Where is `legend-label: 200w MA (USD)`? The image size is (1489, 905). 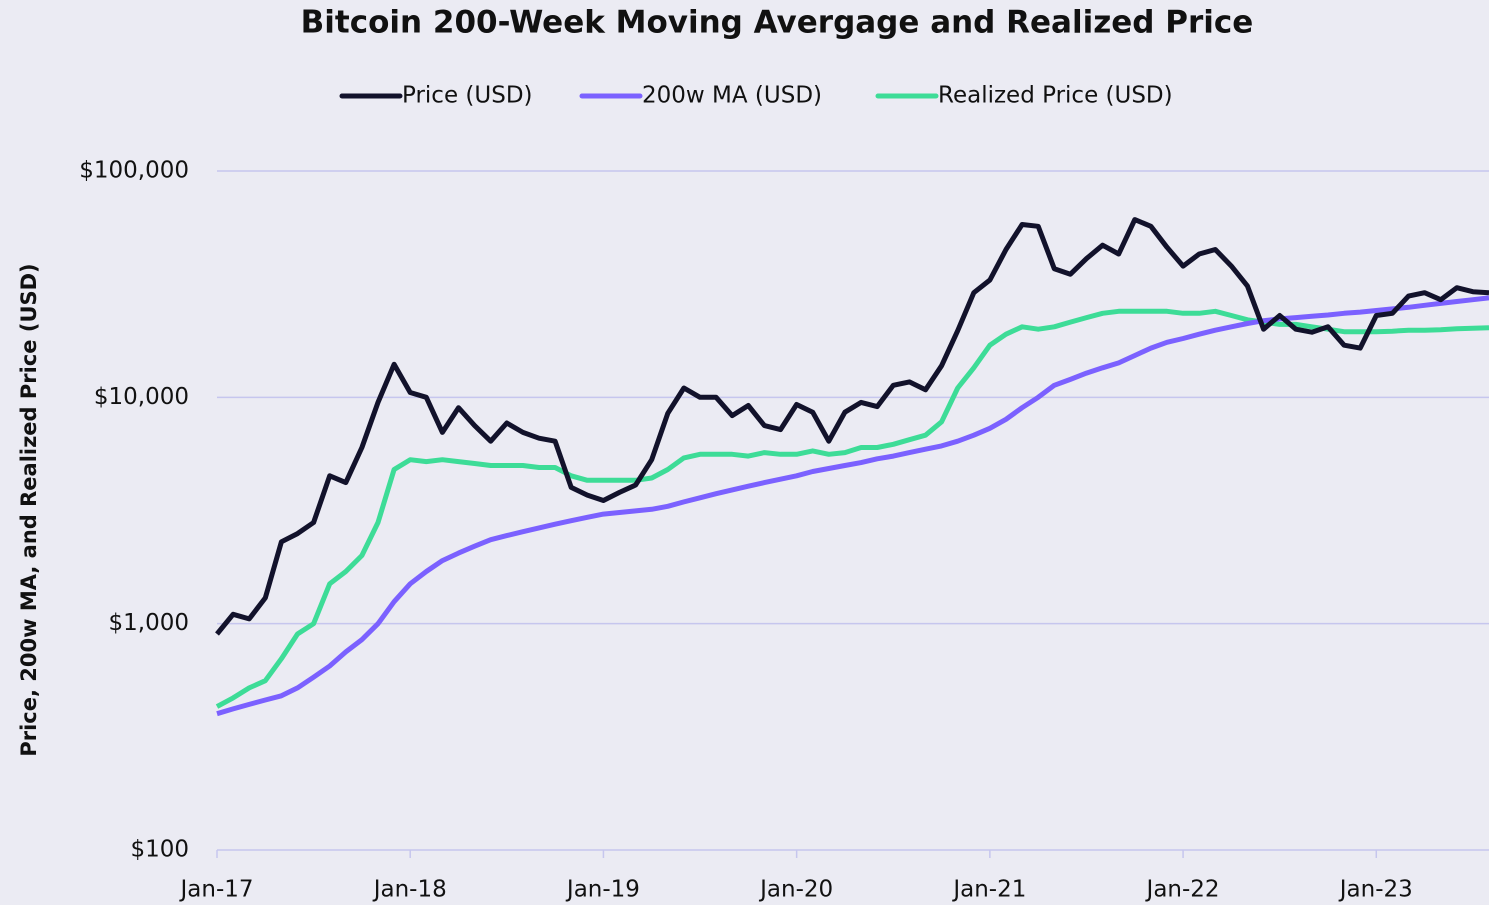
legend-label: 200w MA (USD) is located at coordinates (732, 96).